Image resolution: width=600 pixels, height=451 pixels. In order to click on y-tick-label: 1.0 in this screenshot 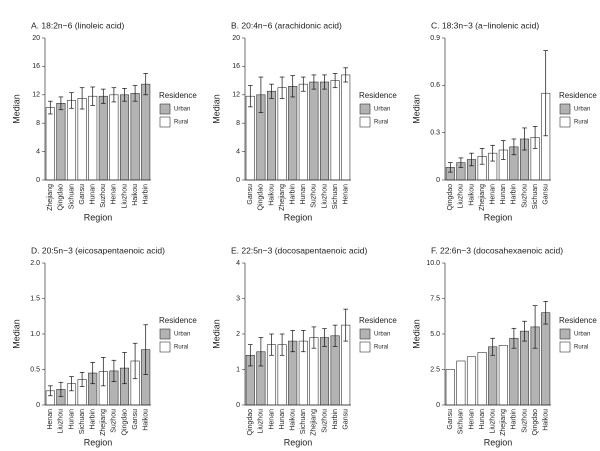, I will do `click(35, 334)`.